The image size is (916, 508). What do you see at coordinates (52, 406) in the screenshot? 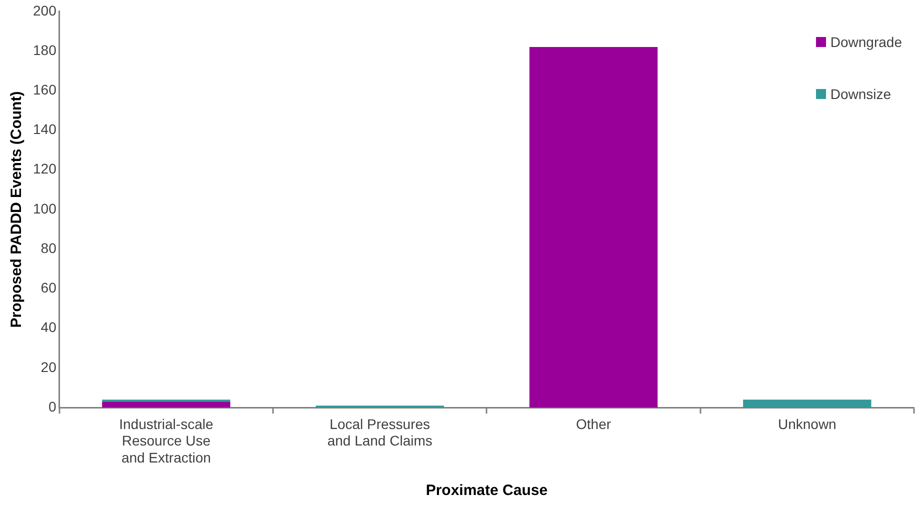
I see `y-tick-label: 0` at bounding box center [52, 406].